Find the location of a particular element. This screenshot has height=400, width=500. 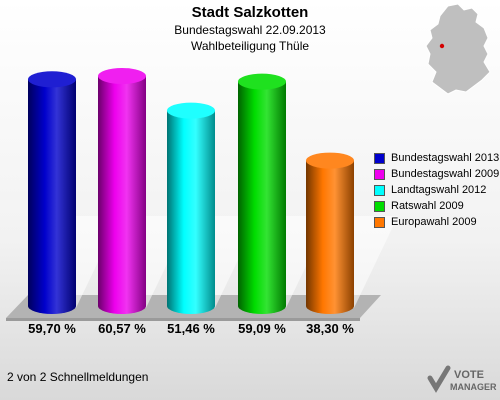

bar-value-label: 38,30 % is located at coordinates (330, 328).